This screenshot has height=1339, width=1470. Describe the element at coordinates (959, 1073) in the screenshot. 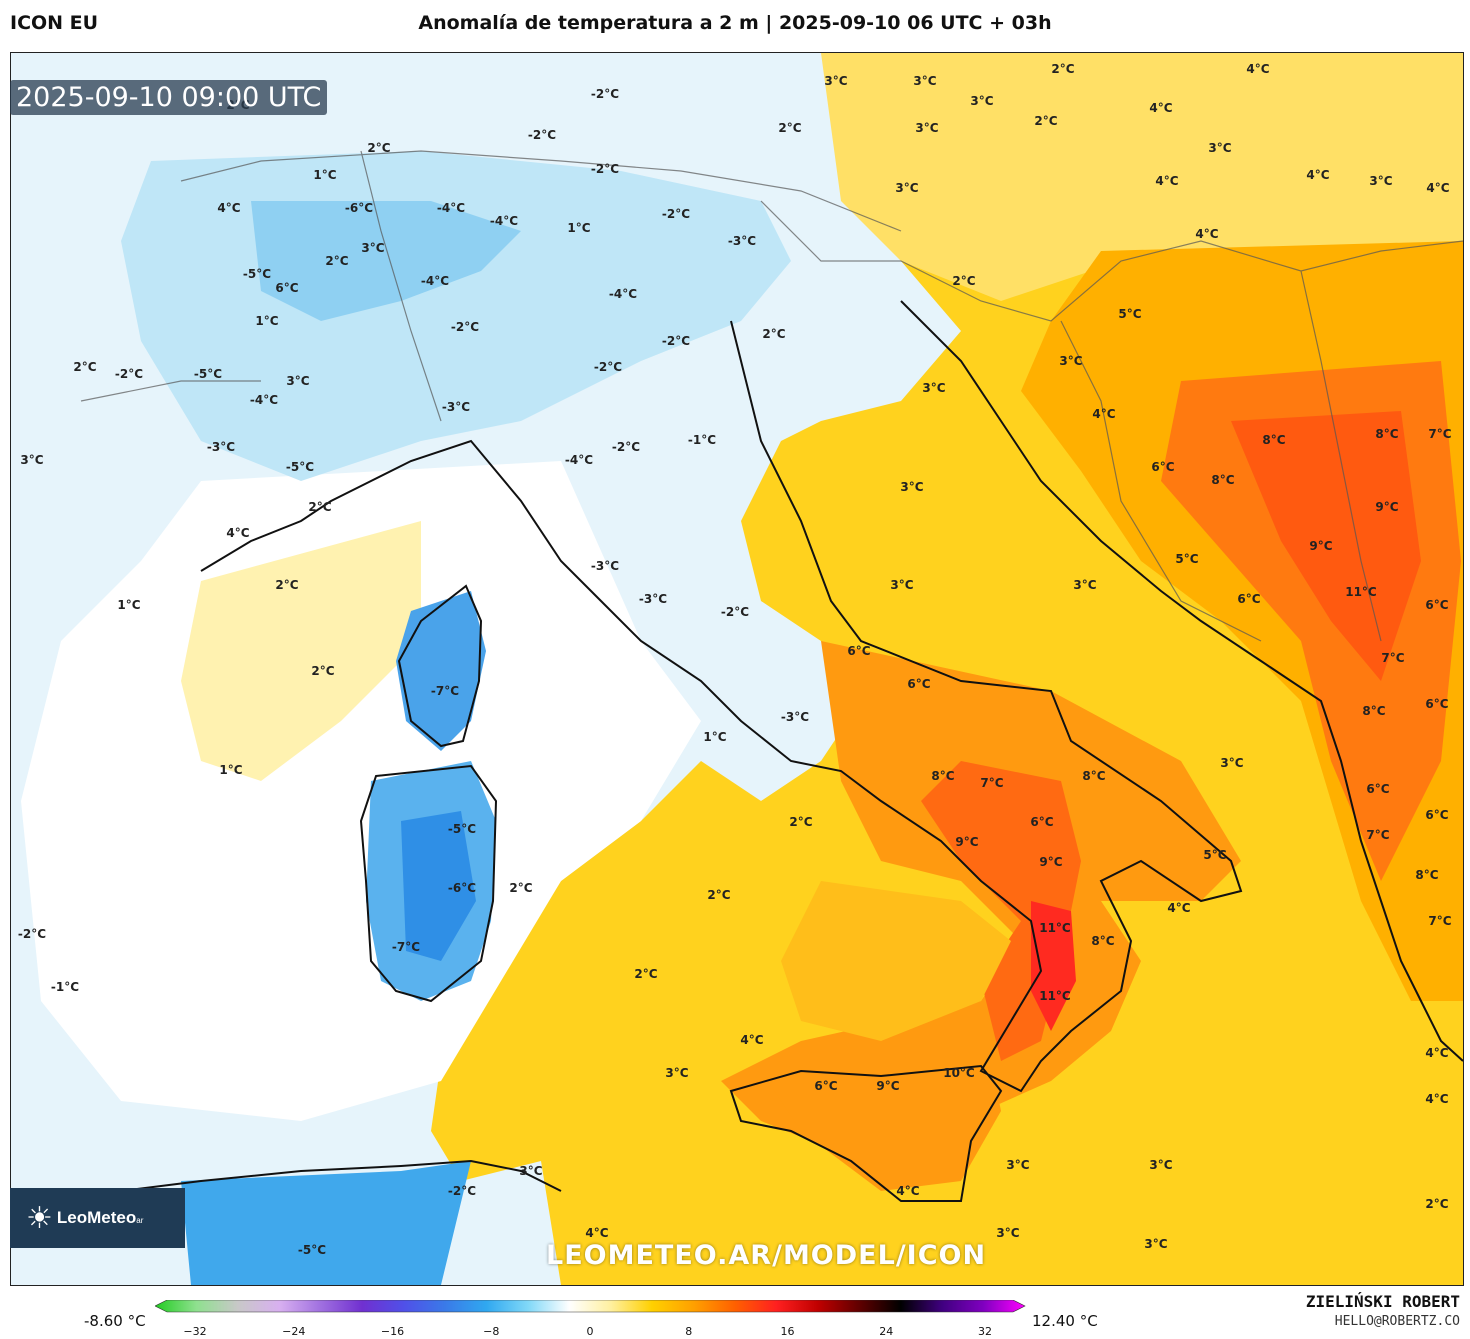

I see `temperature-label: 10°C` at that location.